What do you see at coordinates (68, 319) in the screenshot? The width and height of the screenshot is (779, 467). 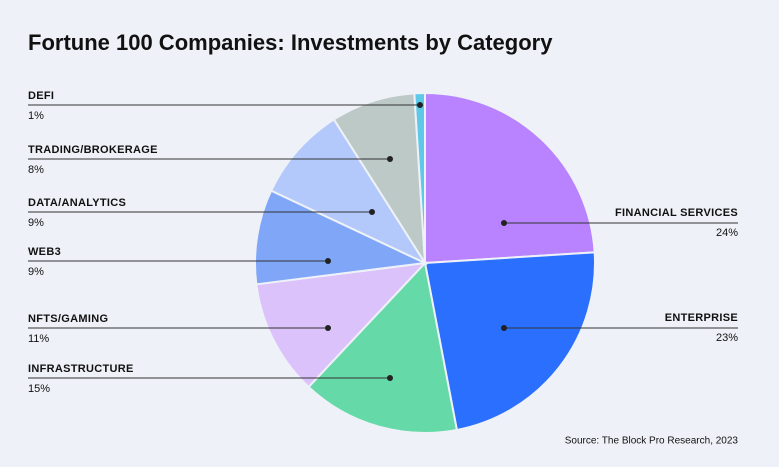 I see `category-label: NFTS/GAMING` at bounding box center [68, 319].